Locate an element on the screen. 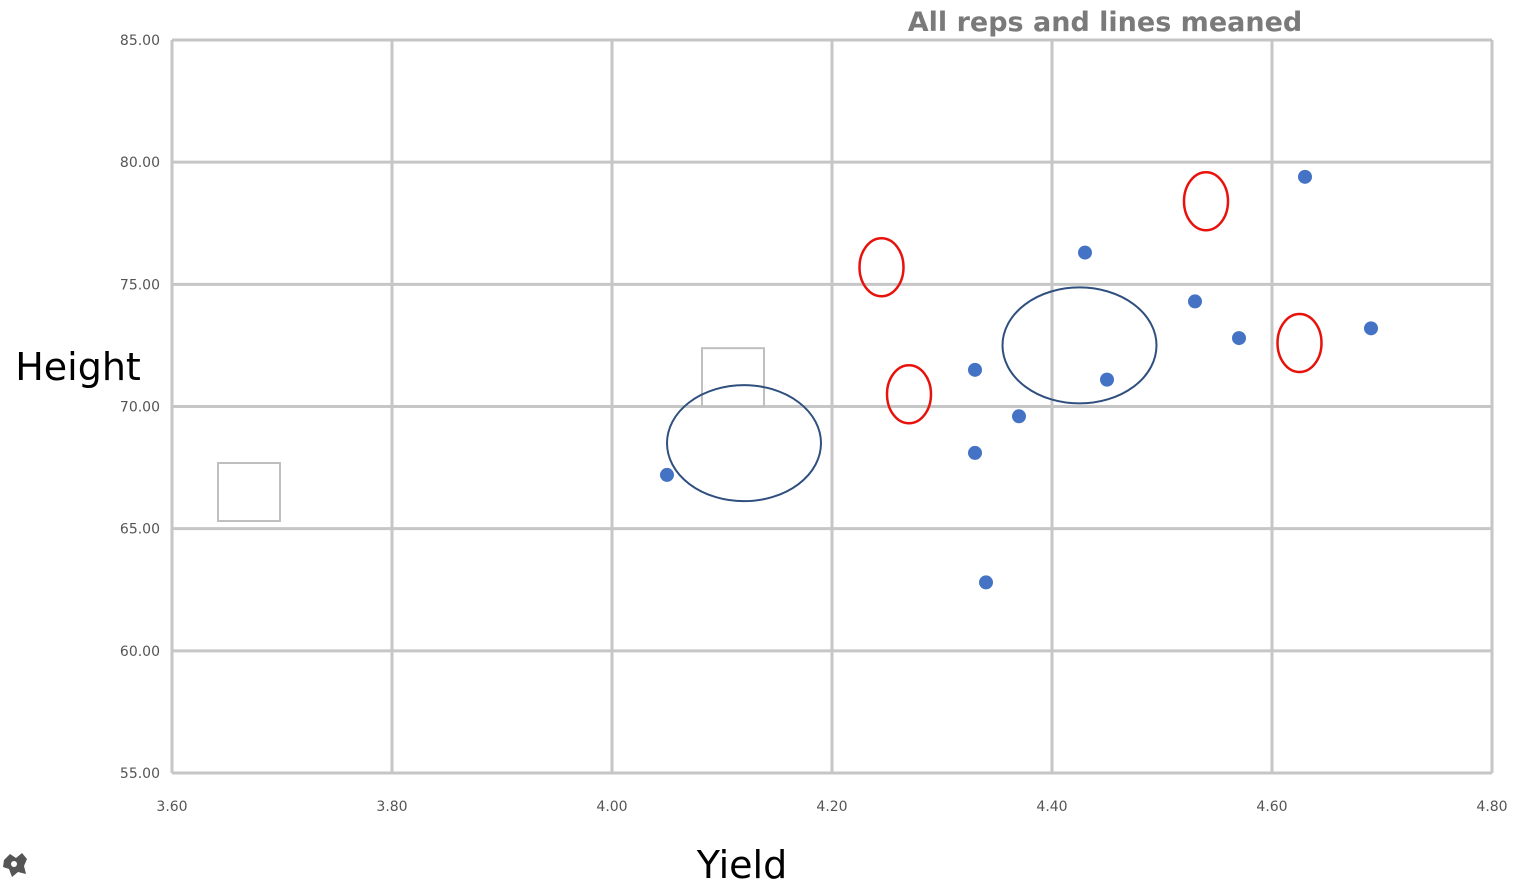 Image resolution: width=1514 pixels, height=883 pixels. y-tick-label: 80.00 is located at coordinates (140, 163).